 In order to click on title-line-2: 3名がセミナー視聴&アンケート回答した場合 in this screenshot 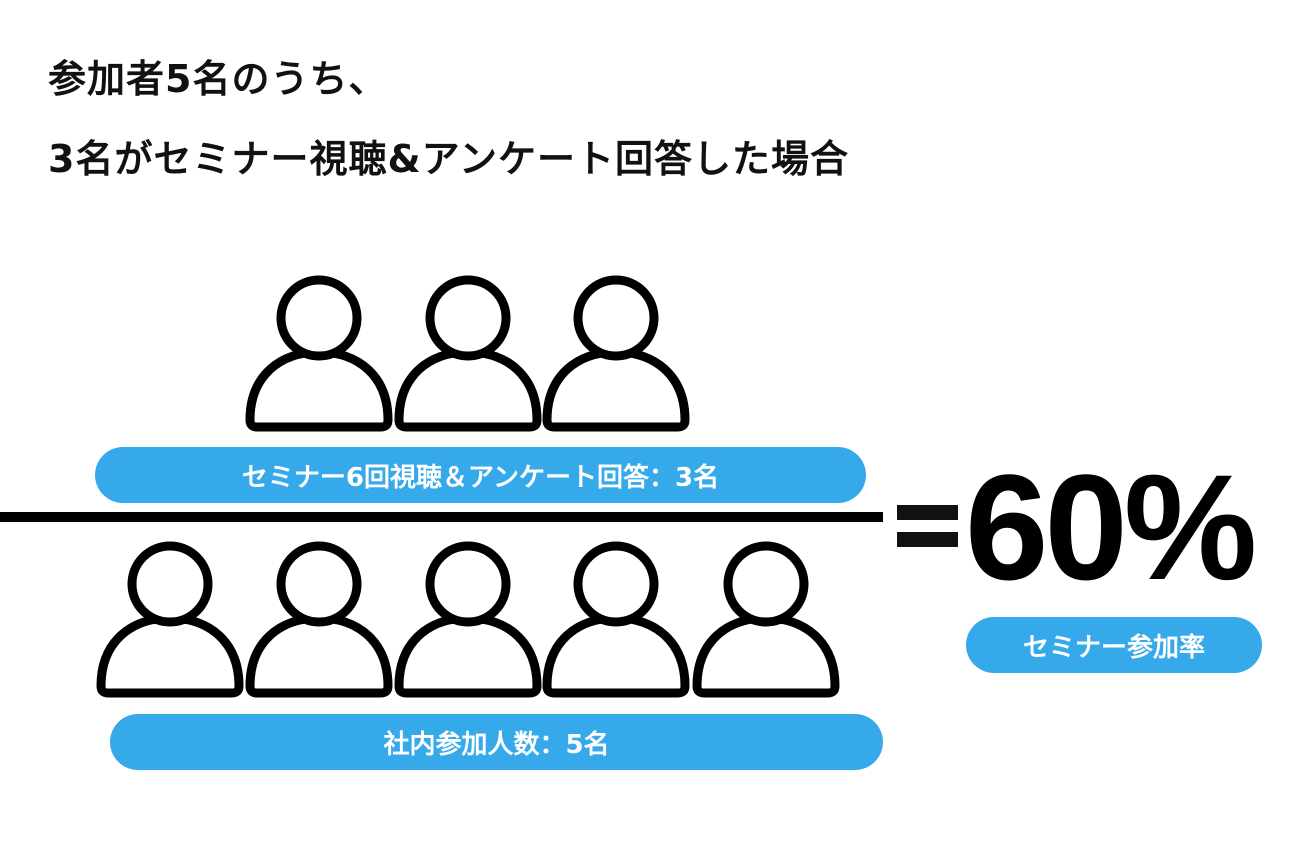, I will do `click(449, 159)`.